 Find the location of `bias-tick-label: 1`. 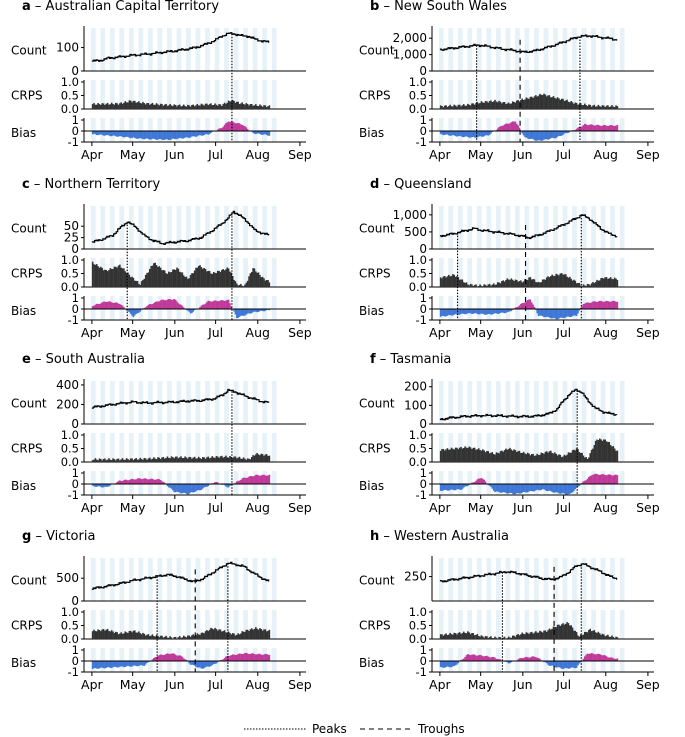

bias-tick-label: 1 is located at coordinates (75, 120).